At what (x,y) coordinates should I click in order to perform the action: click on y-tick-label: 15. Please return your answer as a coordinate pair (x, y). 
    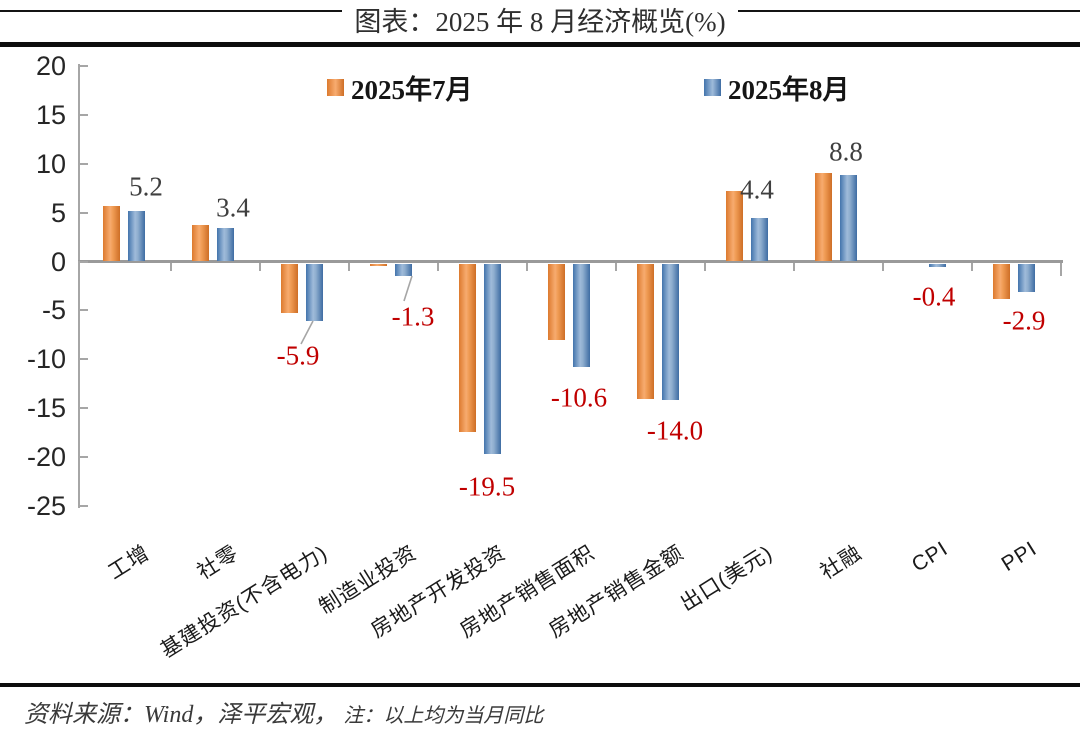
    Looking at the image, I should click on (50, 114).